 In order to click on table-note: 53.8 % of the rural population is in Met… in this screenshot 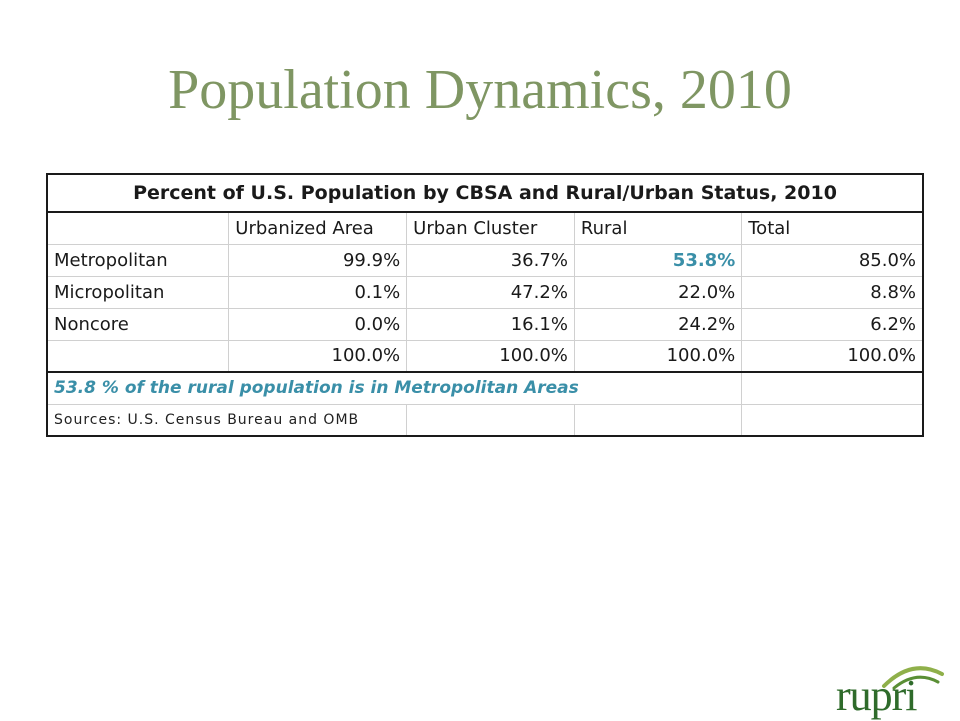, I will do `click(395, 388)`.